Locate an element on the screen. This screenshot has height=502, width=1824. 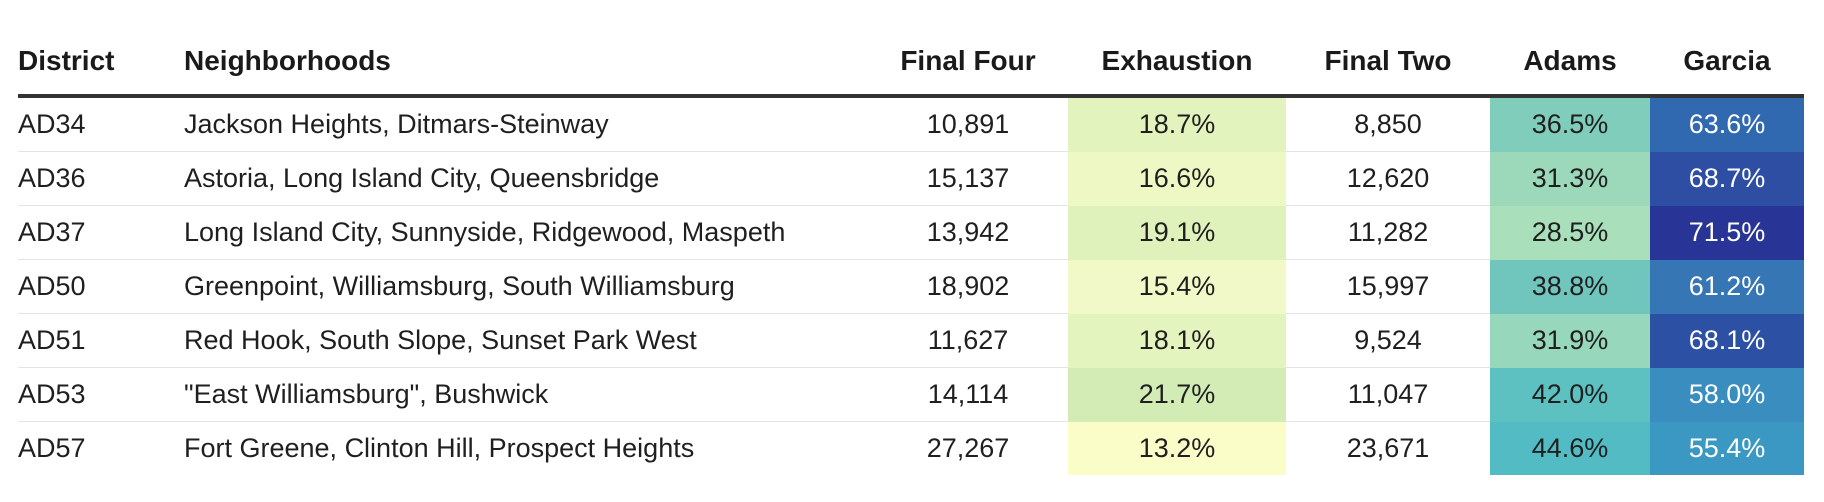
garcia-cell: 68.7% is located at coordinates (1727, 178).